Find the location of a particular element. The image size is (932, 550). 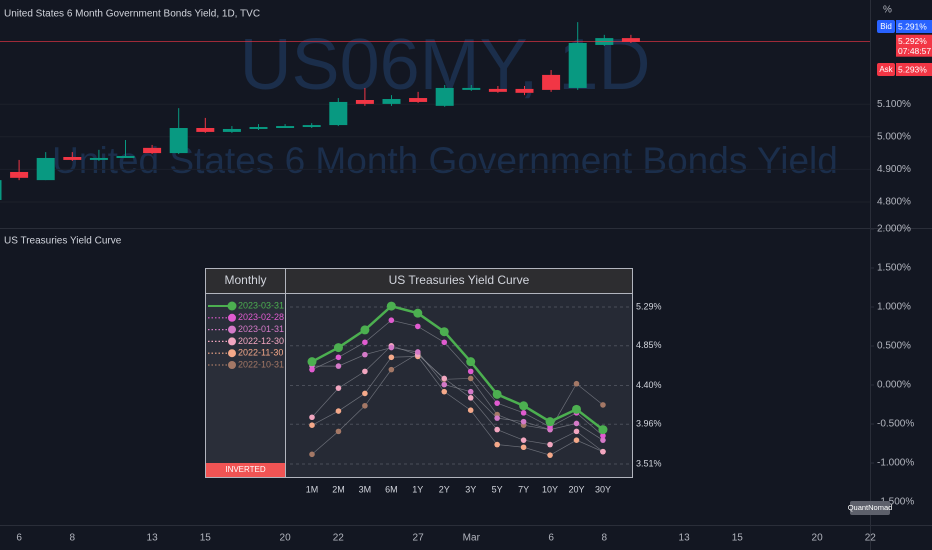

quotes: Bid 5.291% 5.292%07:48:57 Ask 5.293% is located at coordinates (904, 48).